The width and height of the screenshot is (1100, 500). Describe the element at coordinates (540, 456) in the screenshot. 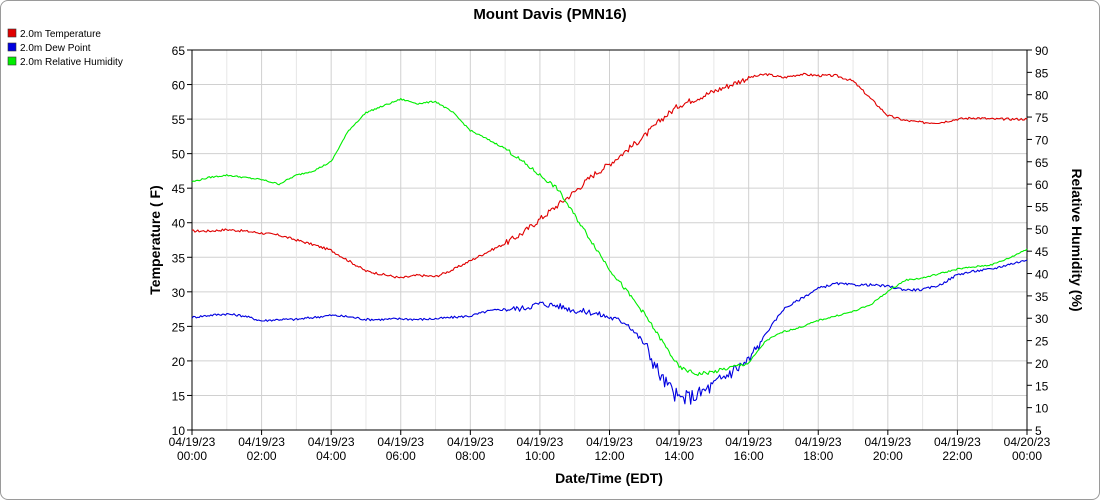

I see `x-tick-time: 10:00` at that location.